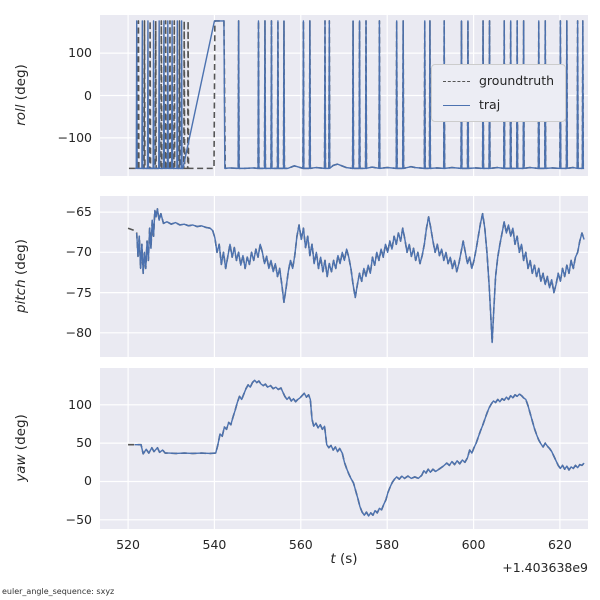 The image size is (600, 600). I want to click on legend-item-traj: traj, so click(498, 105).